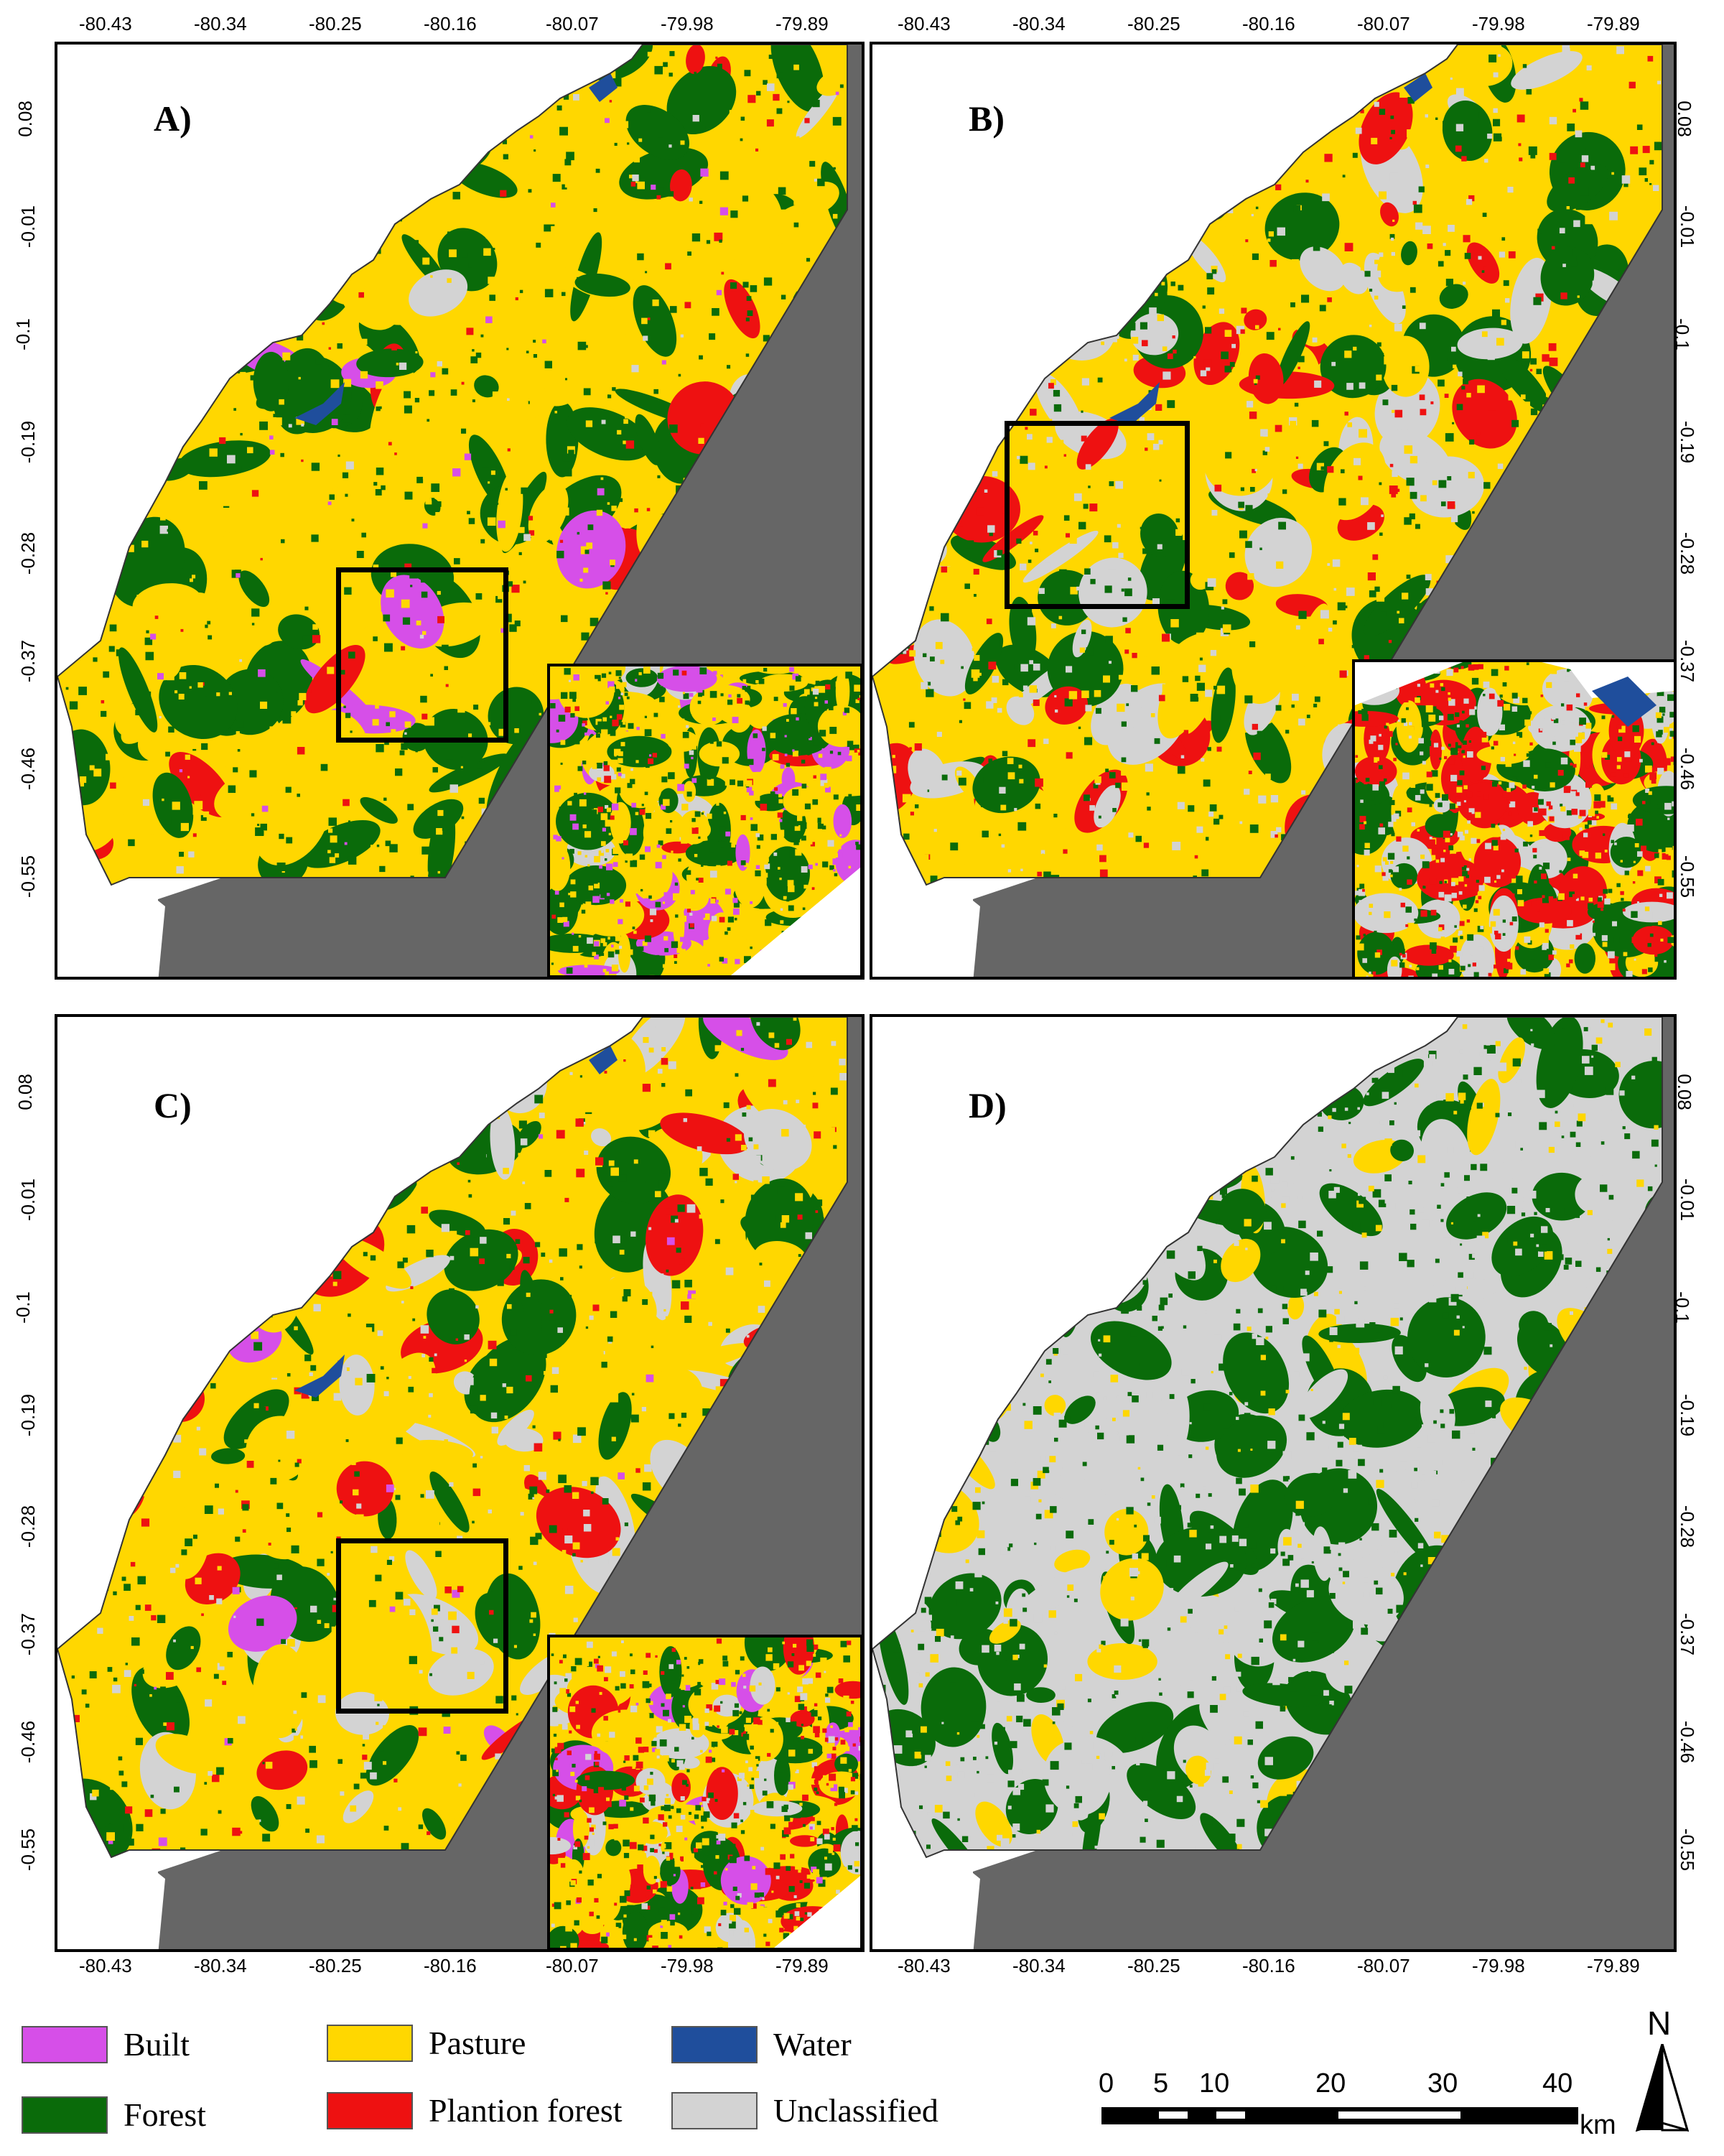  Describe the element at coordinates (28, 876) in the screenshot. I see `lat-tick-left-a: -0.55` at that location.